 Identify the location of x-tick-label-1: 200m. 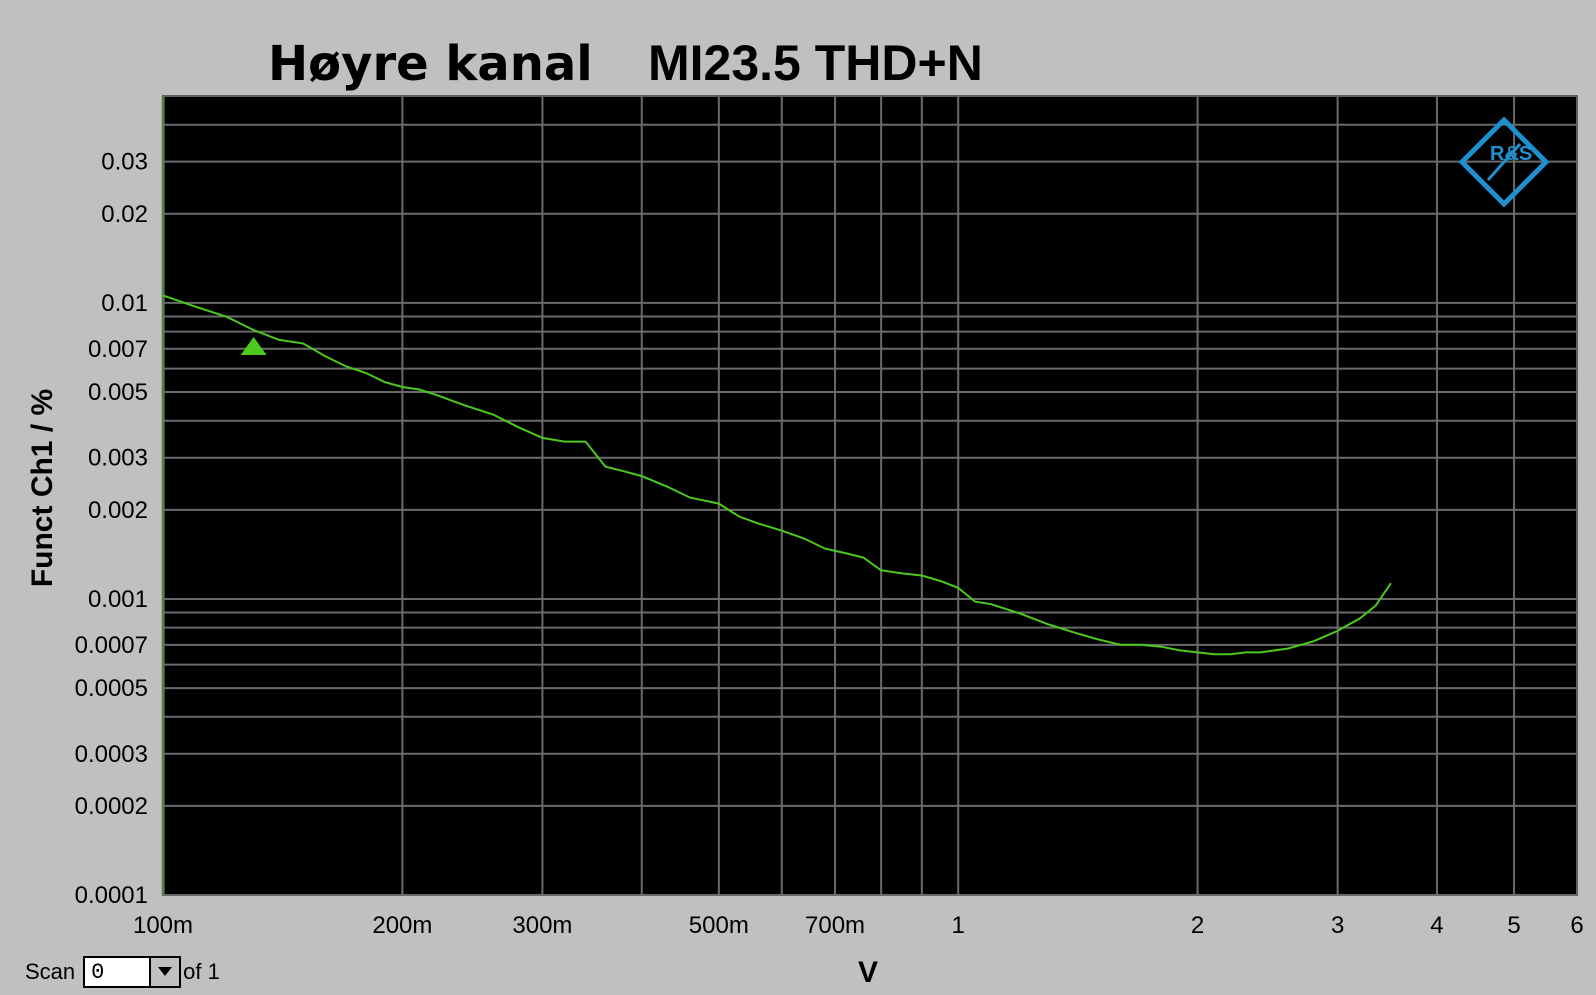
(402, 925).